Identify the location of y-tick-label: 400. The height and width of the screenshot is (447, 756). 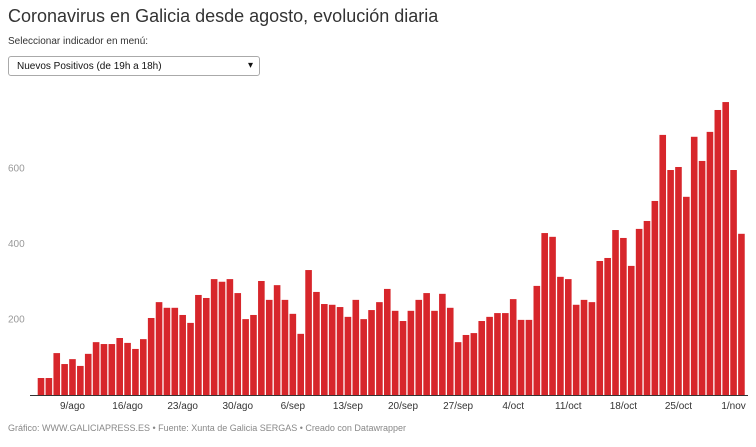
(16, 244).